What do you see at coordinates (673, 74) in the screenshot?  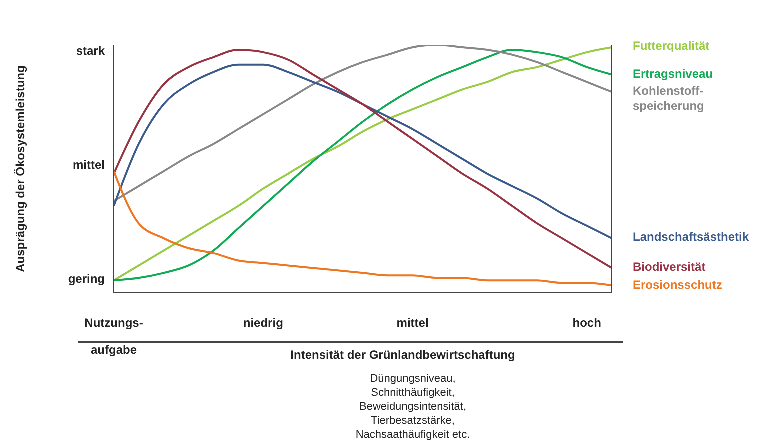 I see `series-label: Ertragsniveau` at bounding box center [673, 74].